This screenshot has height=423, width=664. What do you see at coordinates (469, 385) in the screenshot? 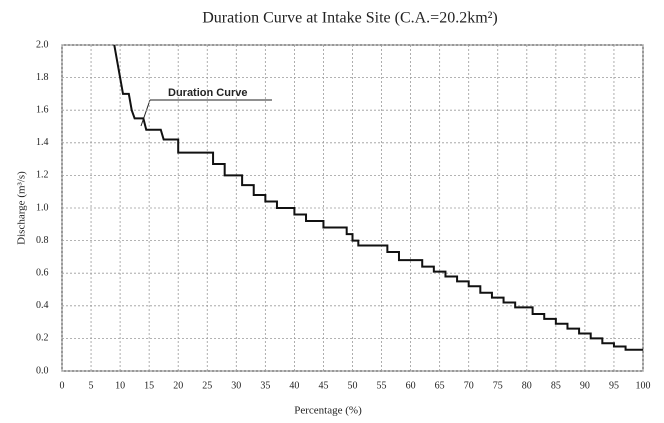
I see `x-tick-label: 70` at bounding box center [469, 385].